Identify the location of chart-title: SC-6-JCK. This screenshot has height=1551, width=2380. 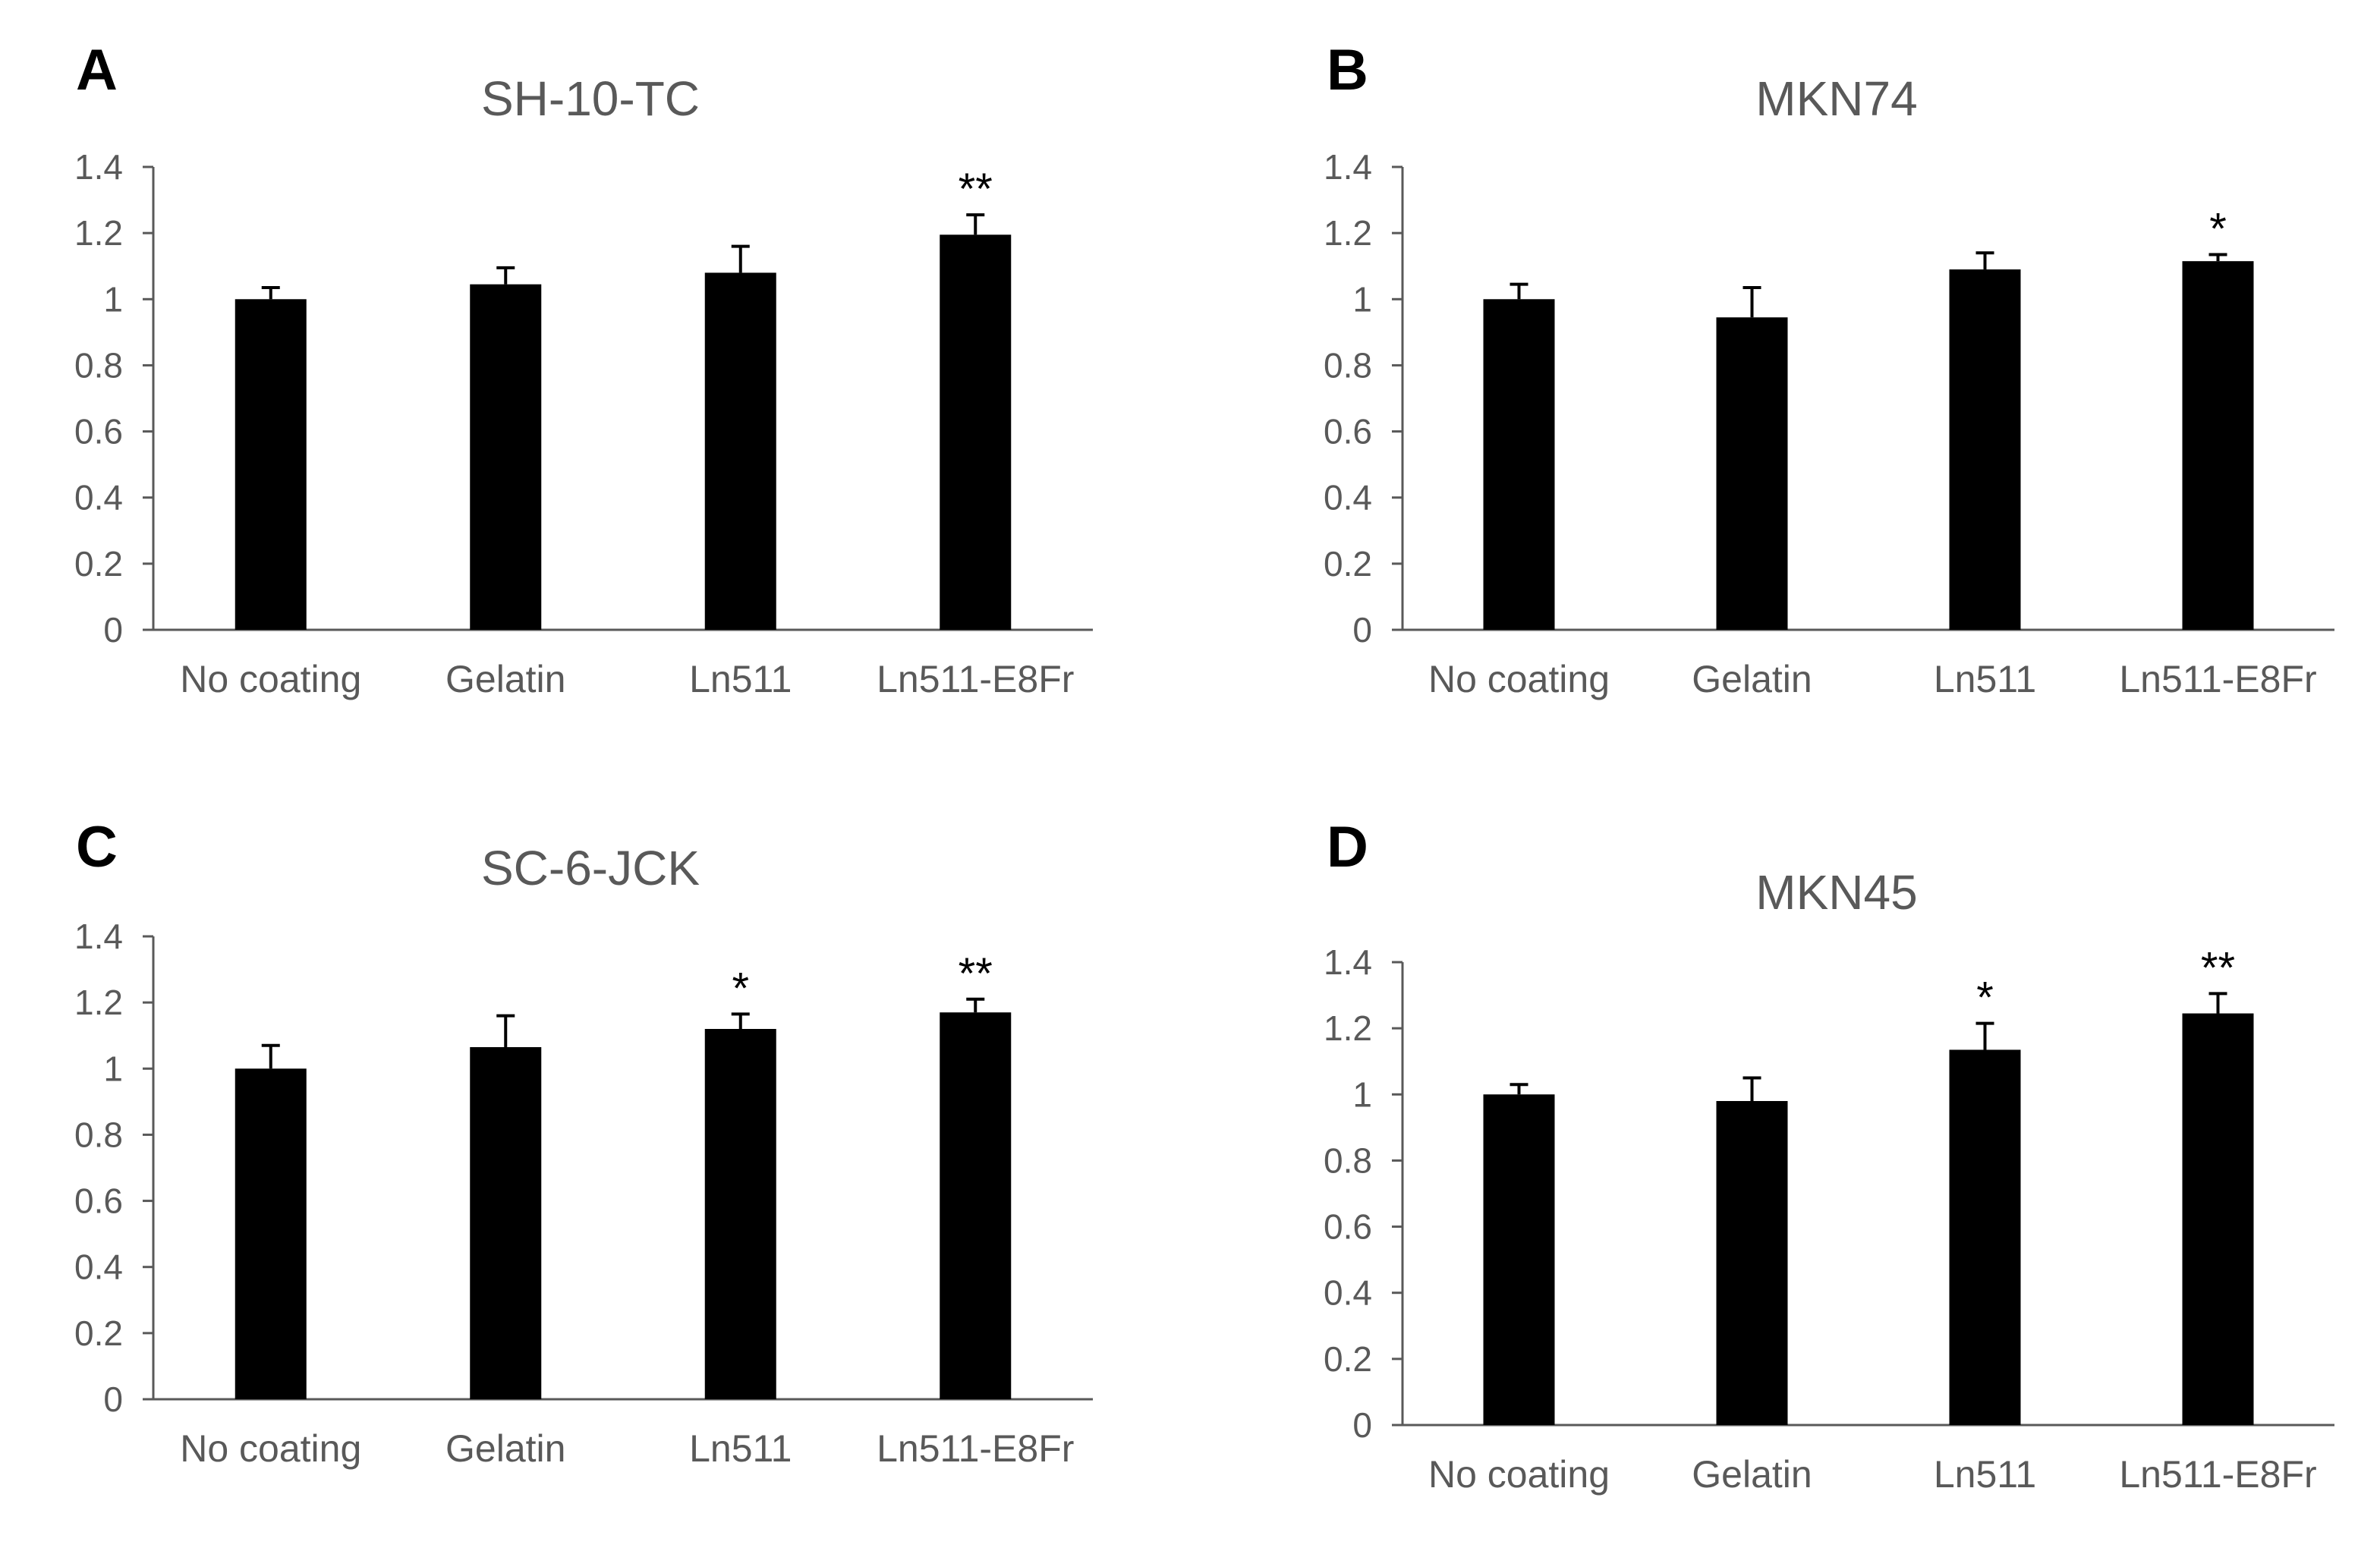
(590, 868).